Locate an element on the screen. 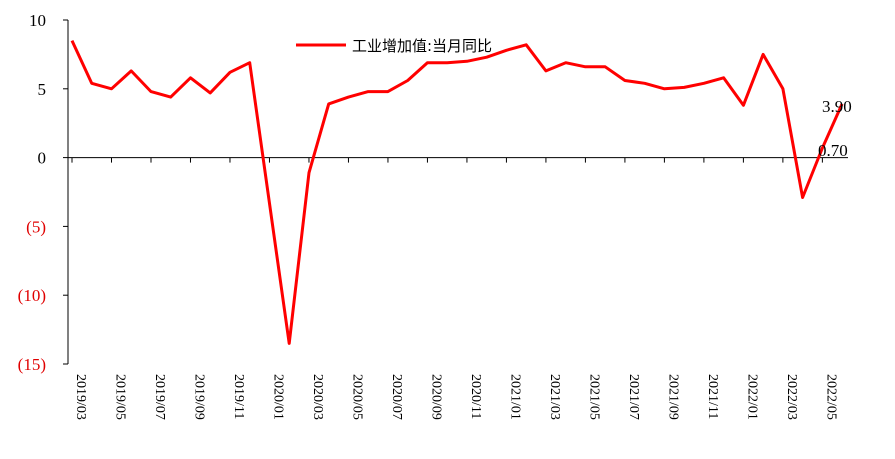 The image size is (895, 459). annotation-last-value: 3.90 is located at coordinates (837, 106).